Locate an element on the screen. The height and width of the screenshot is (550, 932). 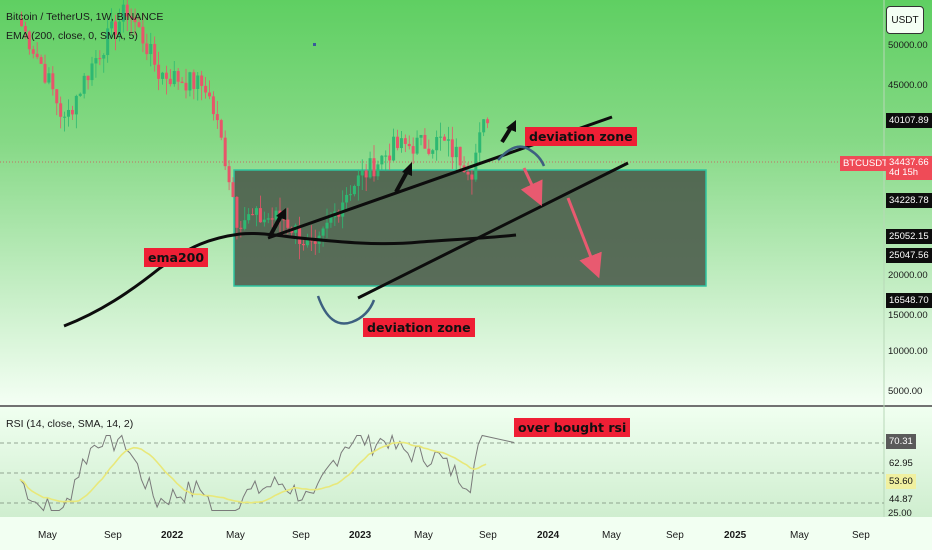
ema-indicator-label: EMA (200, close, 0, SMA, 5) is located at coordinates (72, 36).